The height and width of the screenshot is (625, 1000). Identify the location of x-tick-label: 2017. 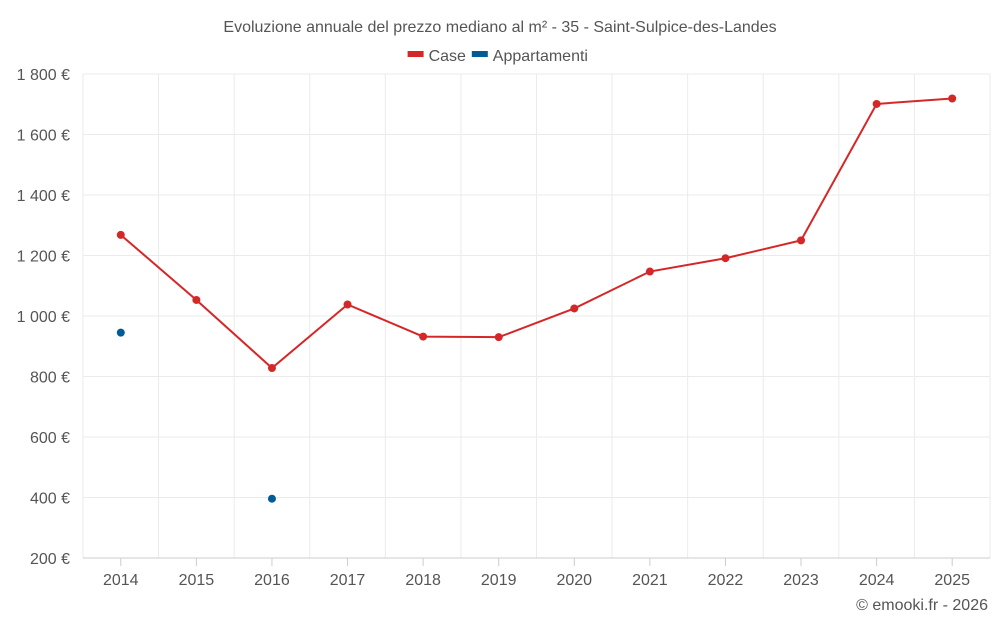
(348, 580).